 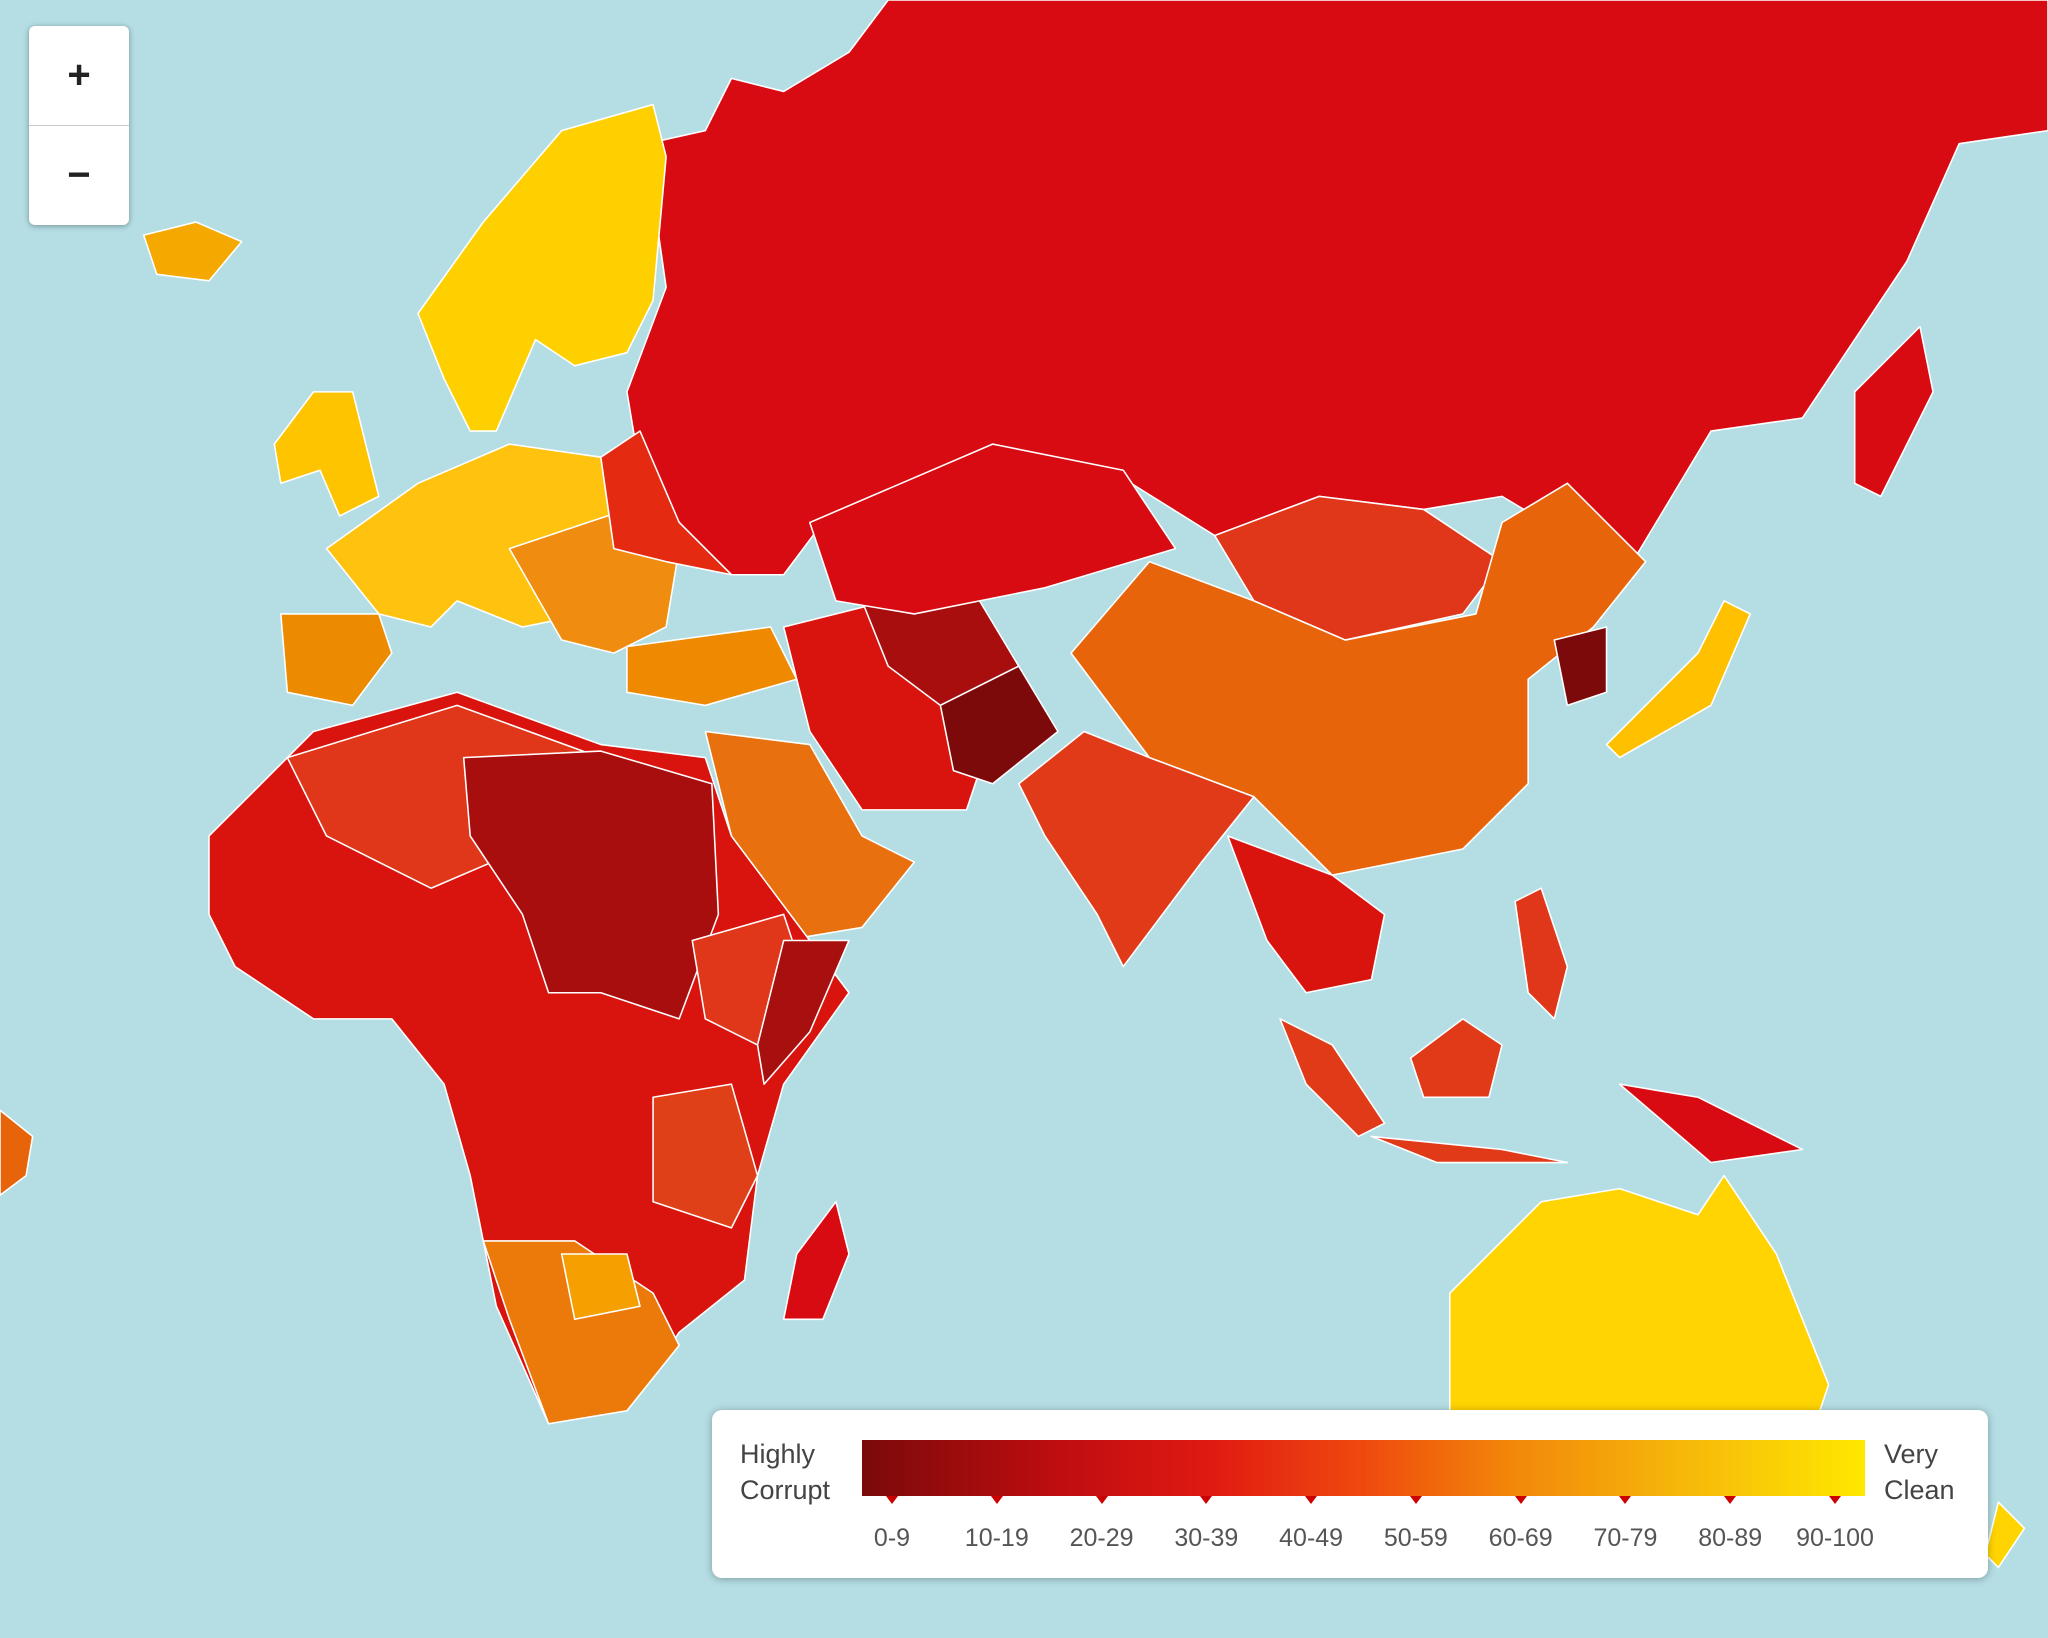 I want to click on zoom-control: + −, so click(x=79, y=125).